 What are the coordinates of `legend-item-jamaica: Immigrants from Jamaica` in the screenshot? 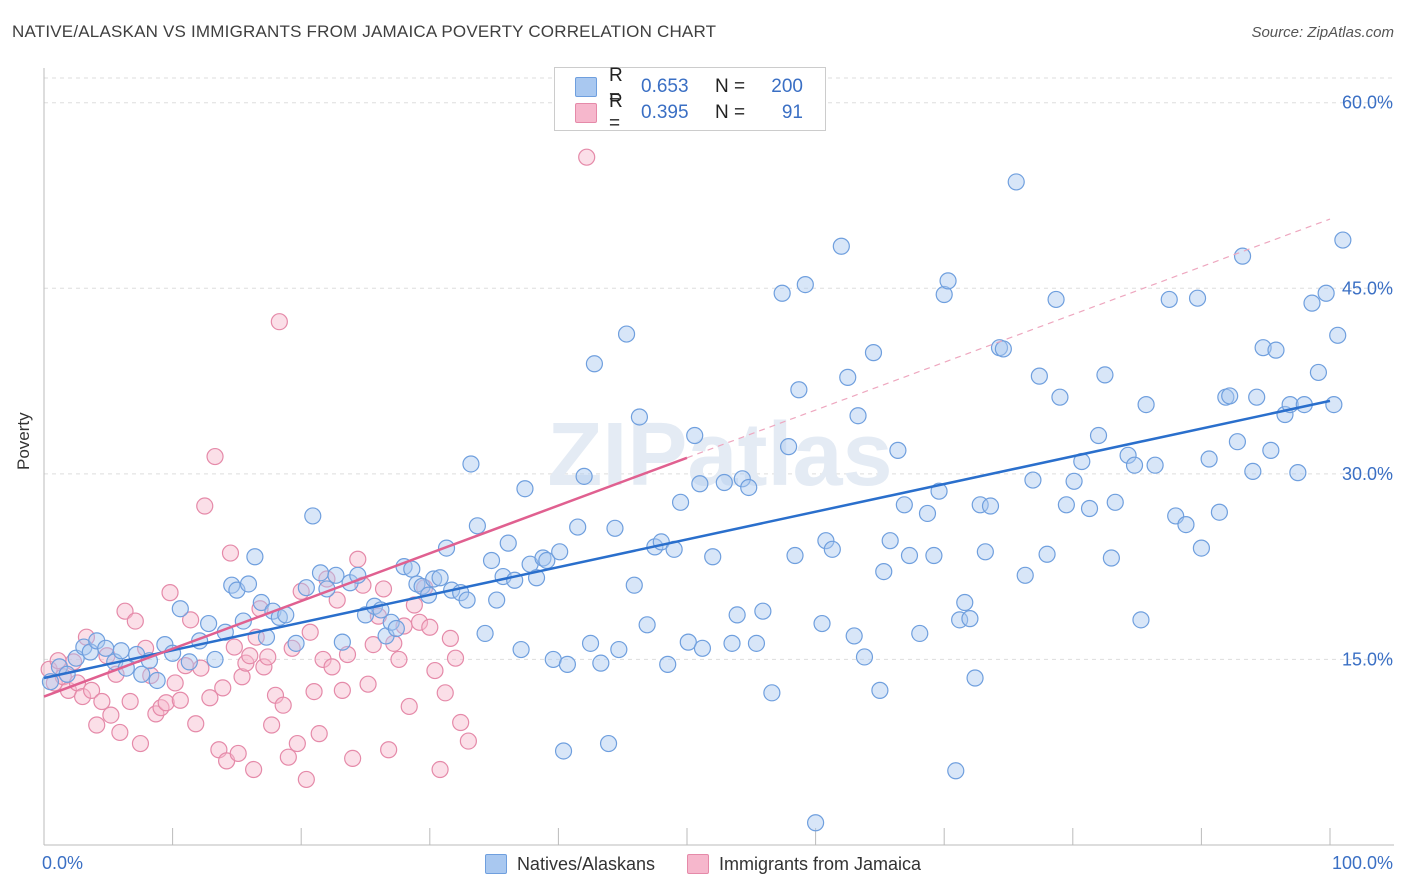 It's located at (804, 864).